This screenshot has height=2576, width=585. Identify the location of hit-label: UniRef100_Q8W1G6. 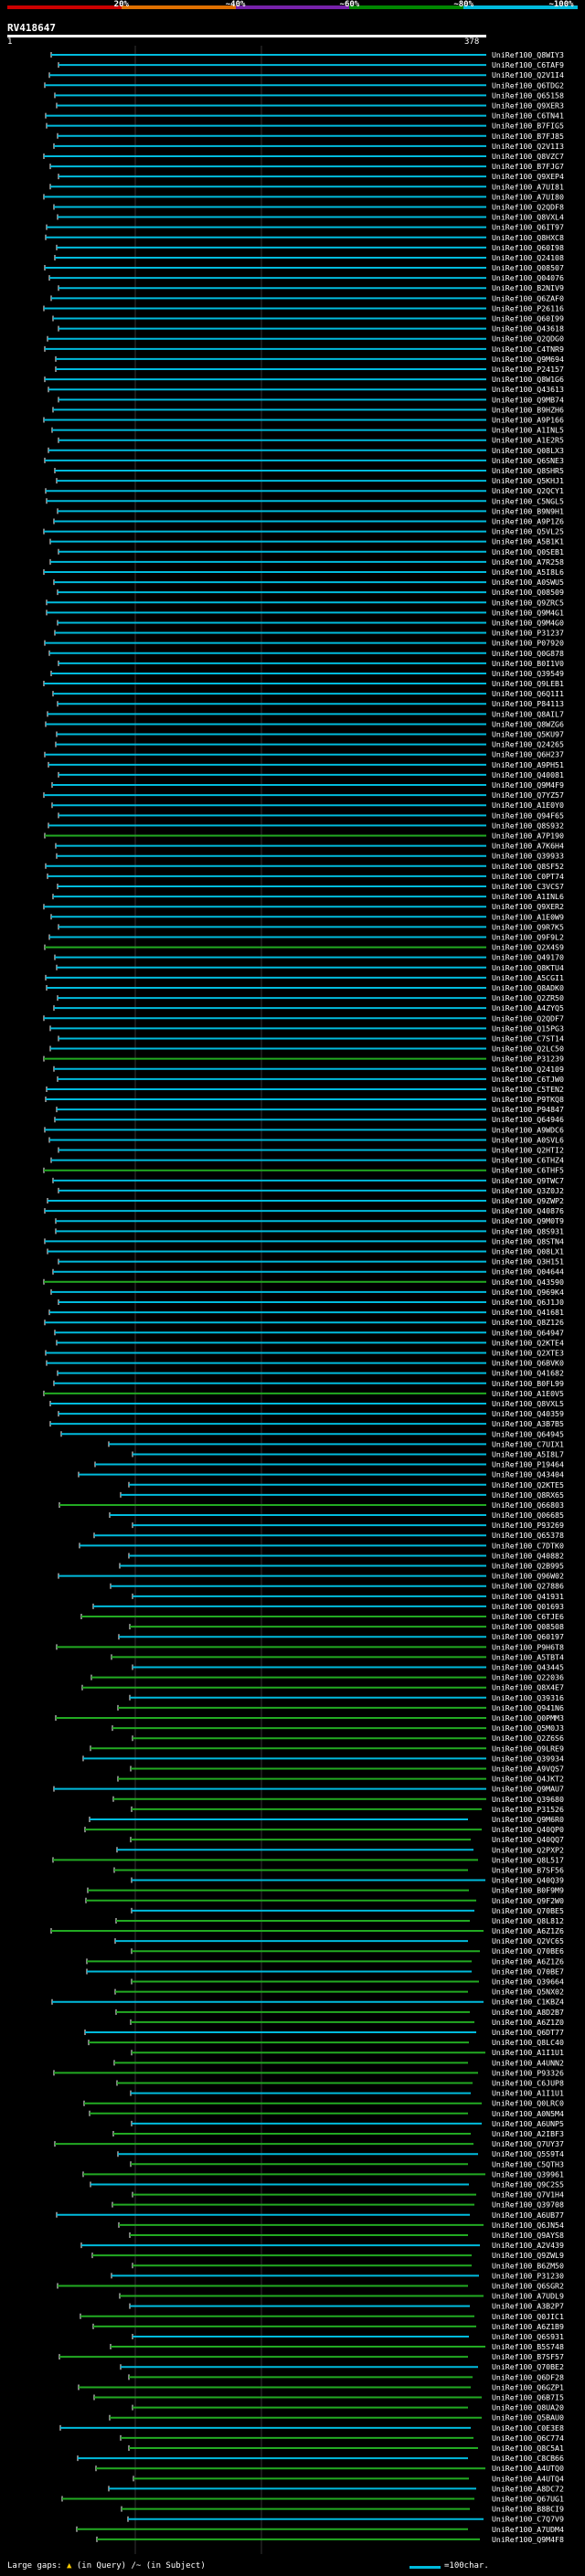
(528, 379).